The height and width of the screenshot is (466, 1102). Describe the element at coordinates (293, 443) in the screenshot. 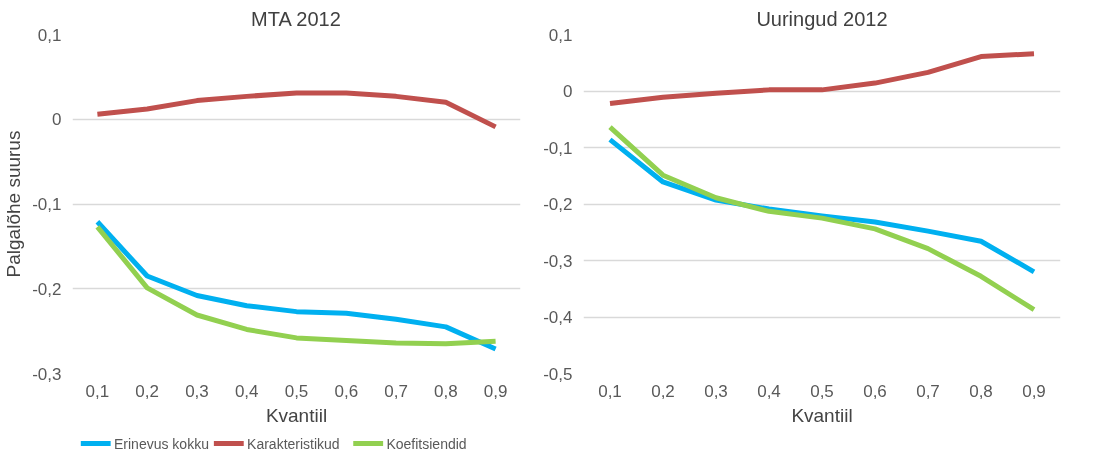

I see `legend-label: Karakteristikud` at that location.